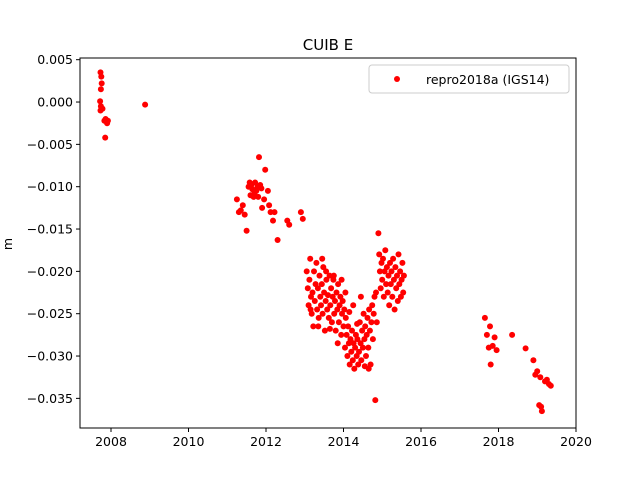 The height and width of the screenshot is (480, 640). Describe the element at coordinates (50, 229) in the screenshot. I see `y-tick-label: −0.015` at that location.